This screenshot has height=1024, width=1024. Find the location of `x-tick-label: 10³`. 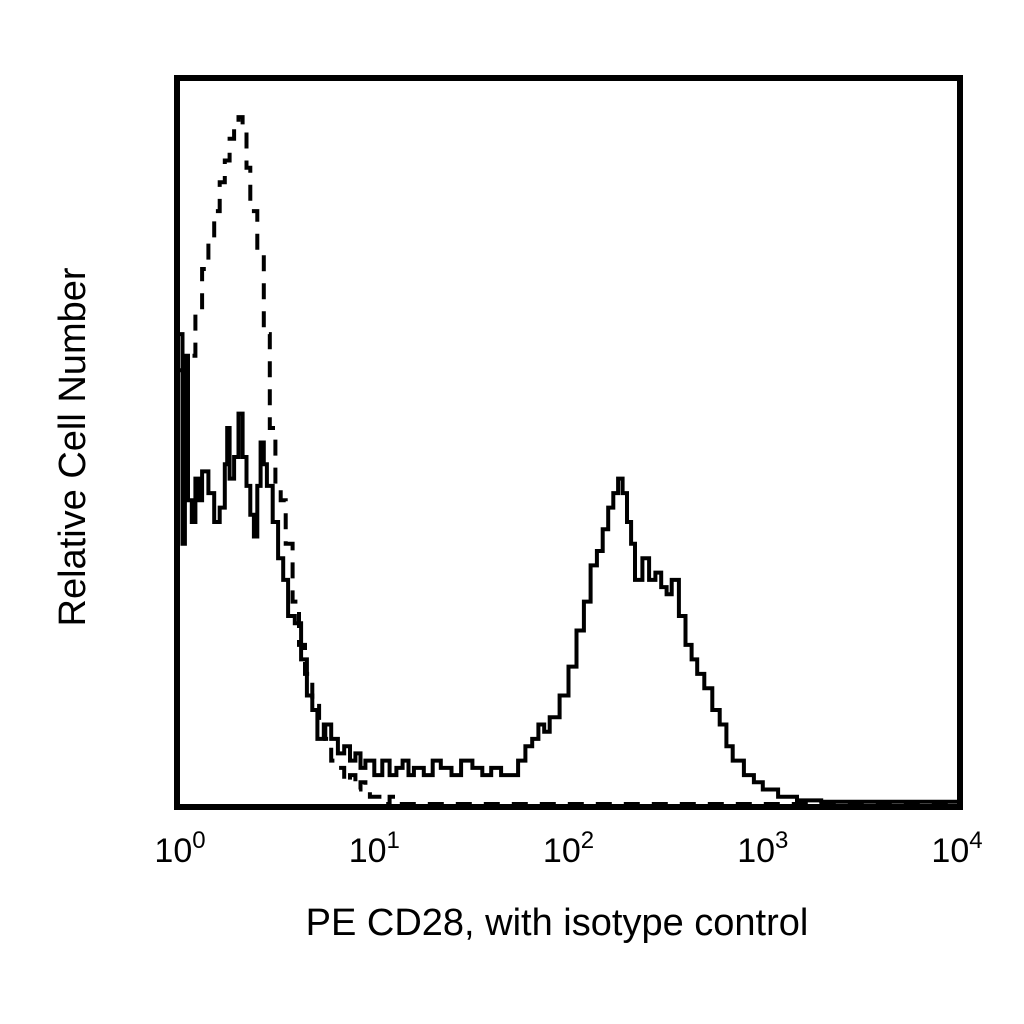

x-tick-label: 10³ is located at coordinates (762, 848).